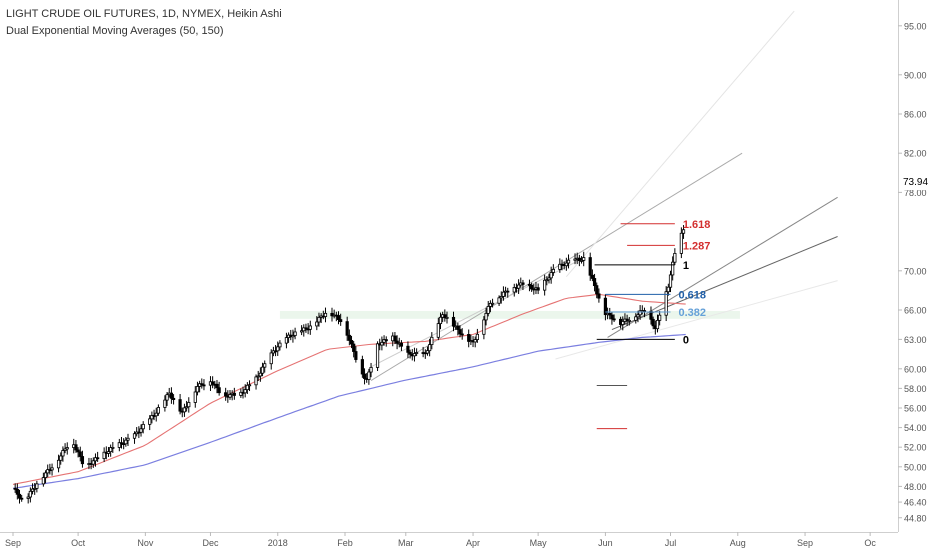 Image resolution: width=932 pixels, height=555 pixels. I want to click on price-tick-label: 95.00, so click(915, 26).